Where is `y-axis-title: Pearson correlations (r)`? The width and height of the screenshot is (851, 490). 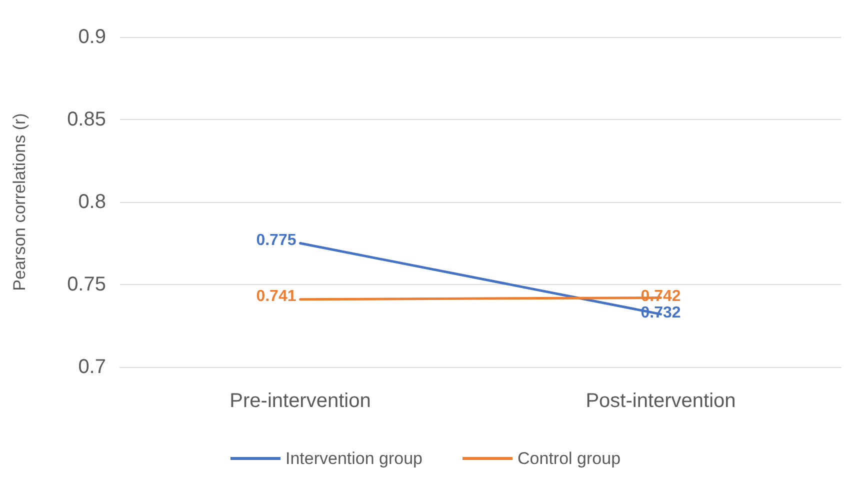 y-axis-title: Pearson correlations (r) is located at coordinates (19, 202).